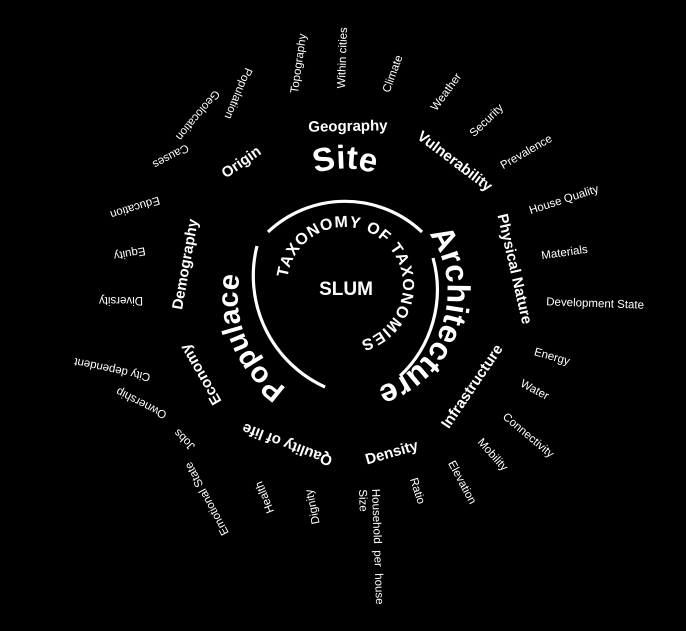  I want to click on leaf-label-household-per-house-size: Household per houseSize, so click(370, 547).